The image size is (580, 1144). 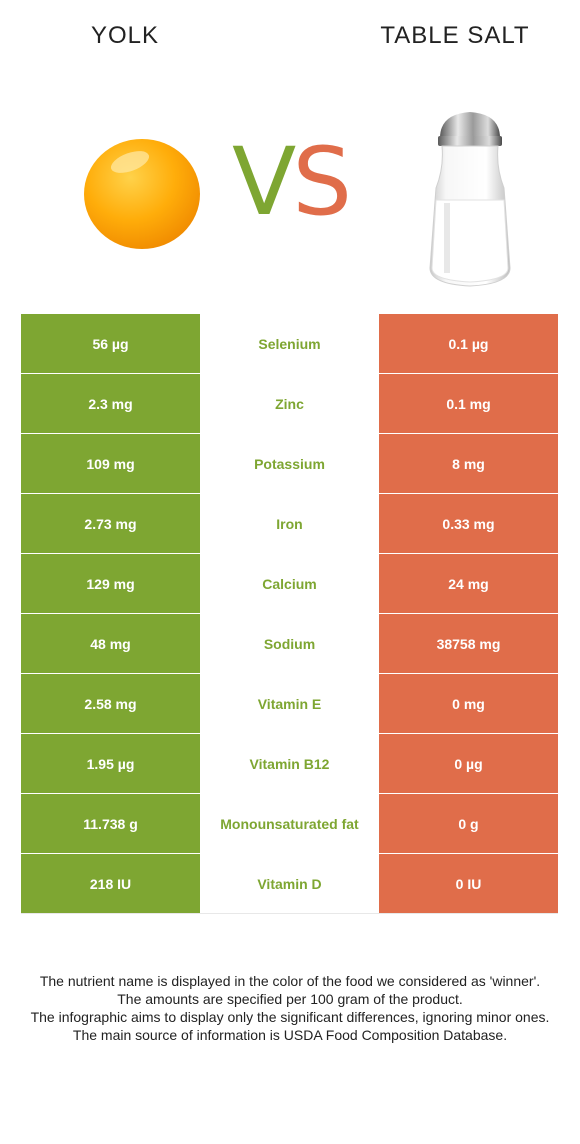 I want to click on table-row: 48 mg Sodium 38758 mg, so click(x=289, y=644).